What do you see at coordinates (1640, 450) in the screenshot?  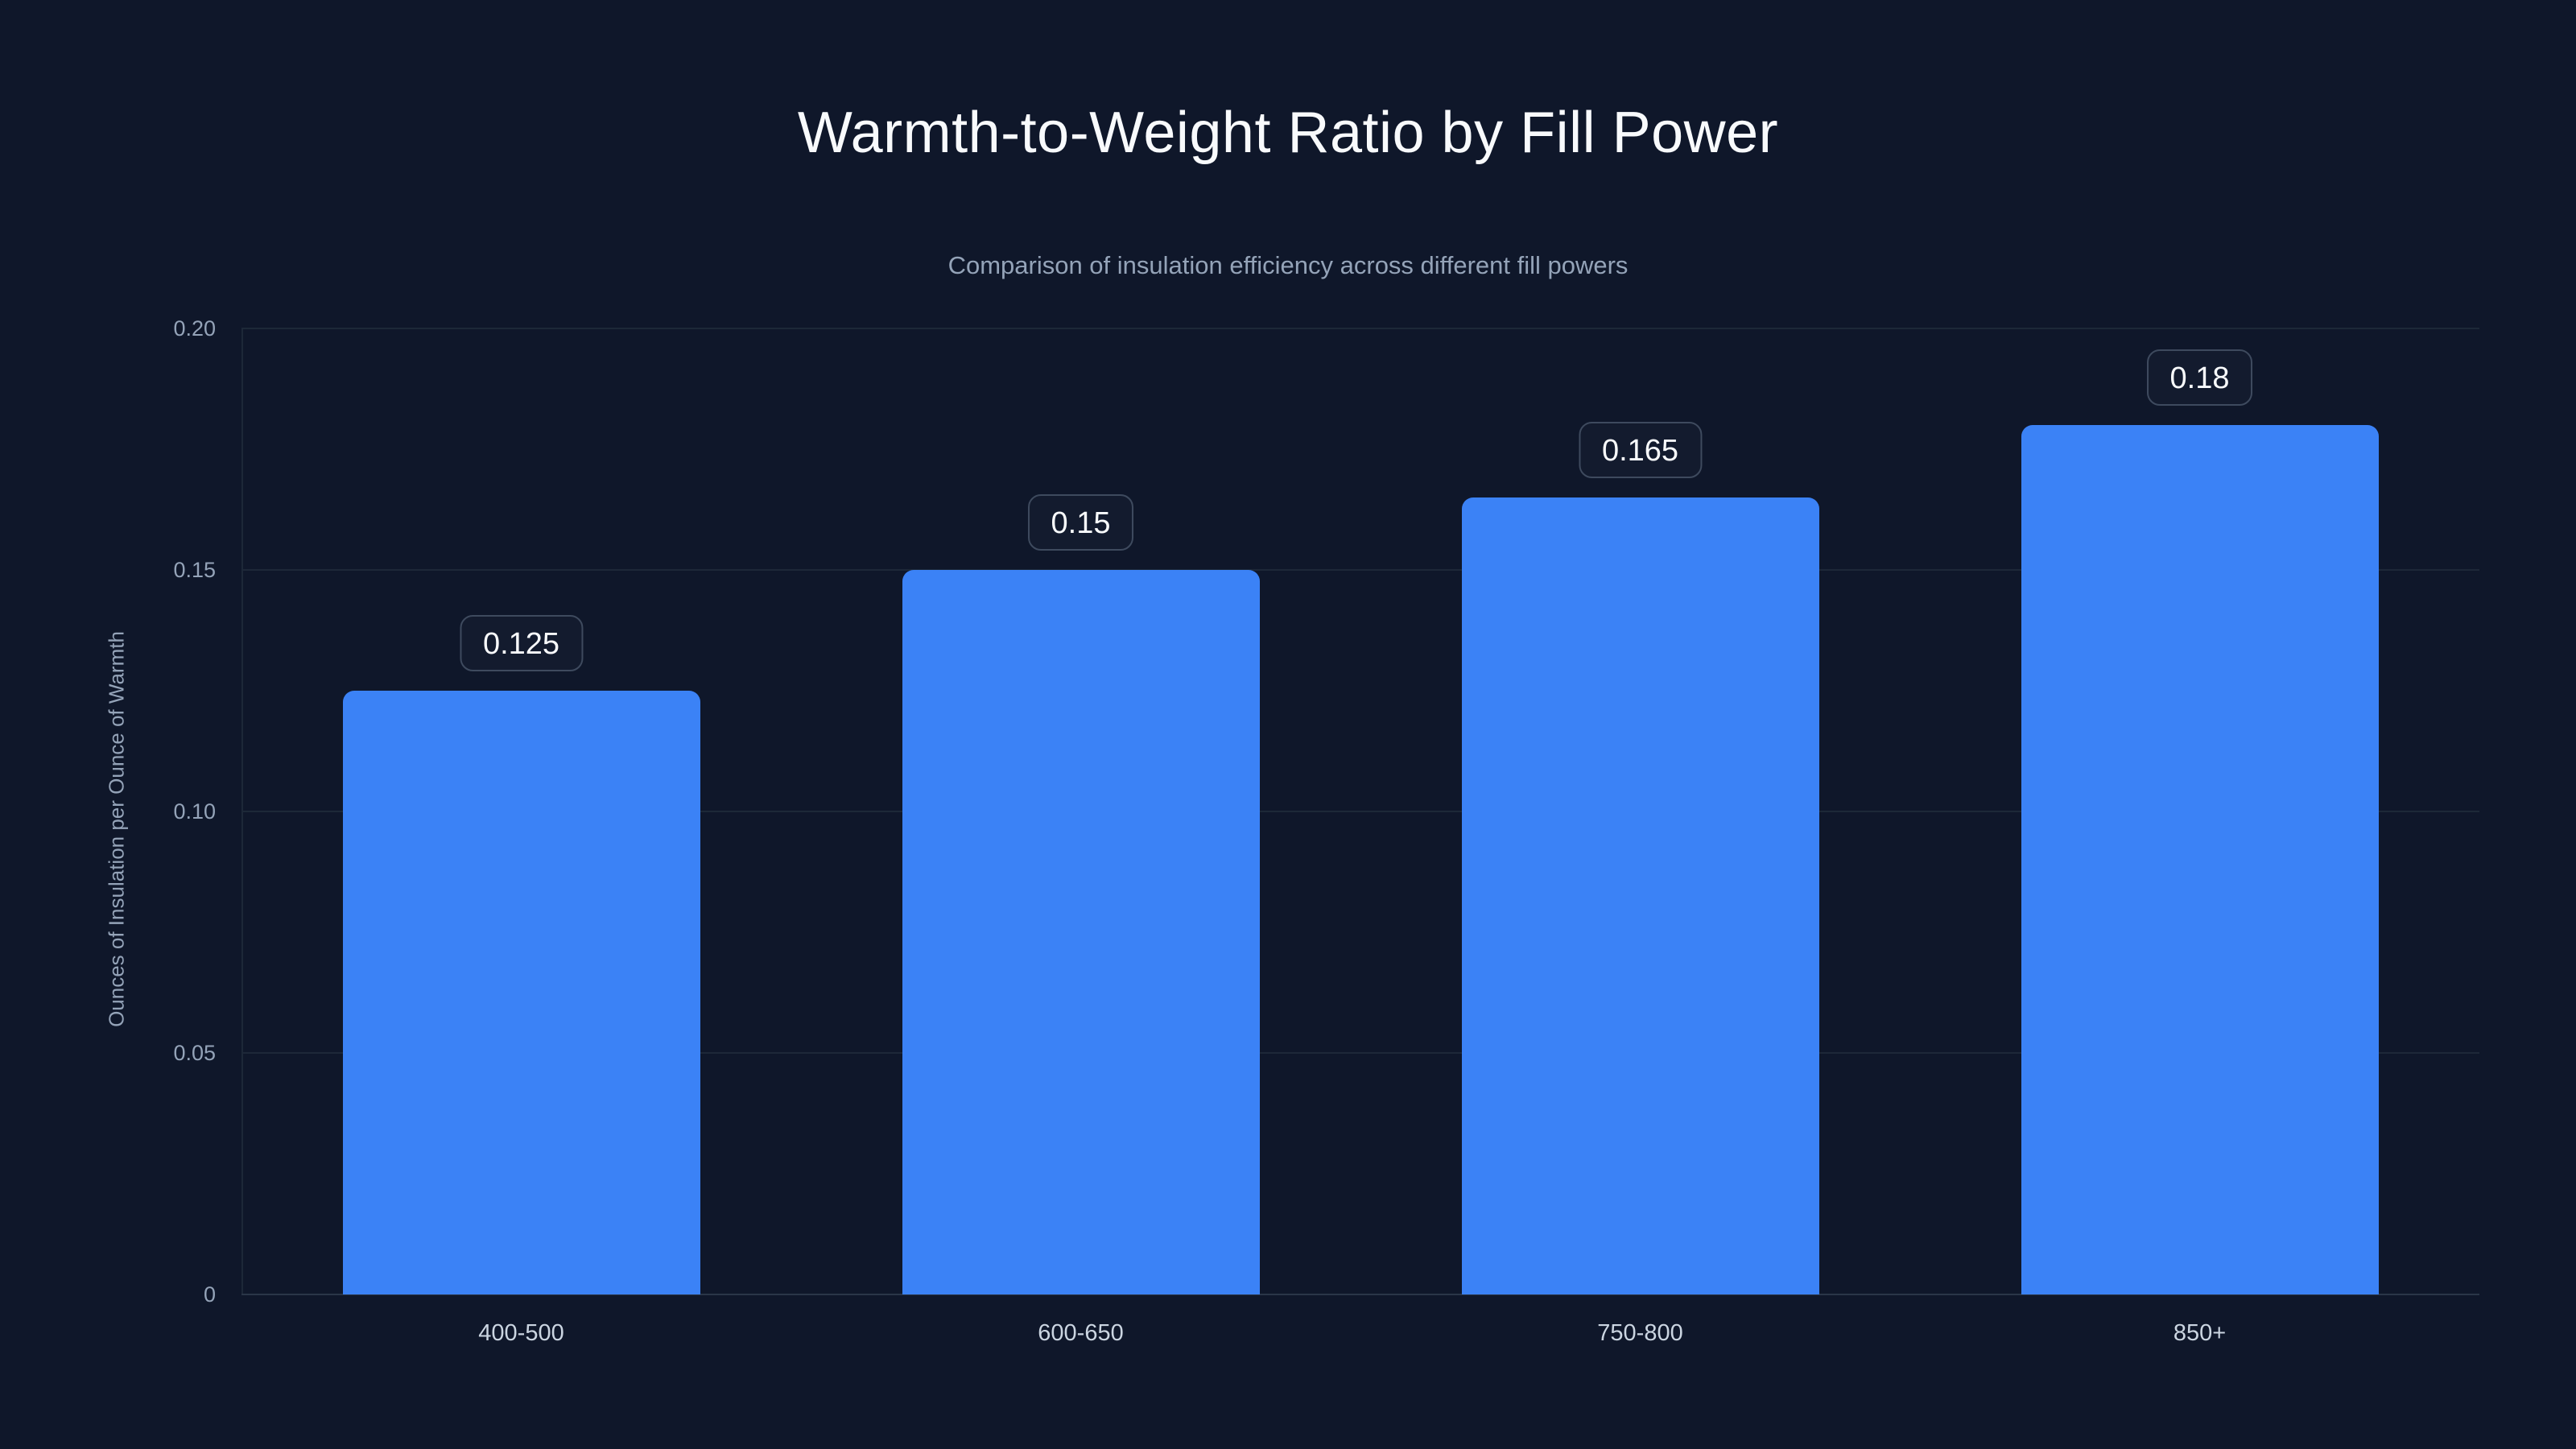 I see `bar-value-badge: 0.165` at bounding box center [1640, 450].